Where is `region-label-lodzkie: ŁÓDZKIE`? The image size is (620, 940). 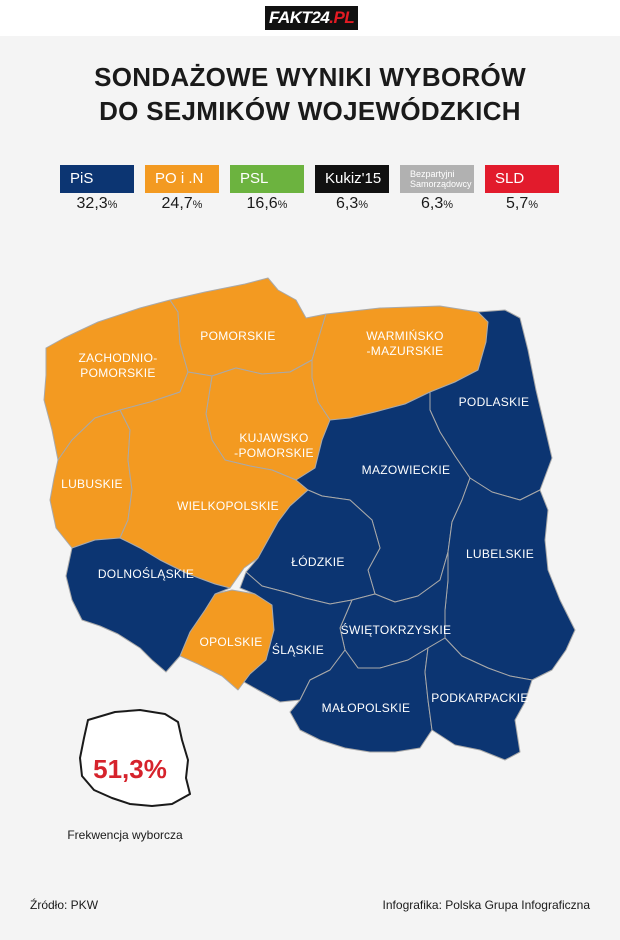
region-label-lodzkie: ŁÓDZKIE is located at coordinates (317, 561).